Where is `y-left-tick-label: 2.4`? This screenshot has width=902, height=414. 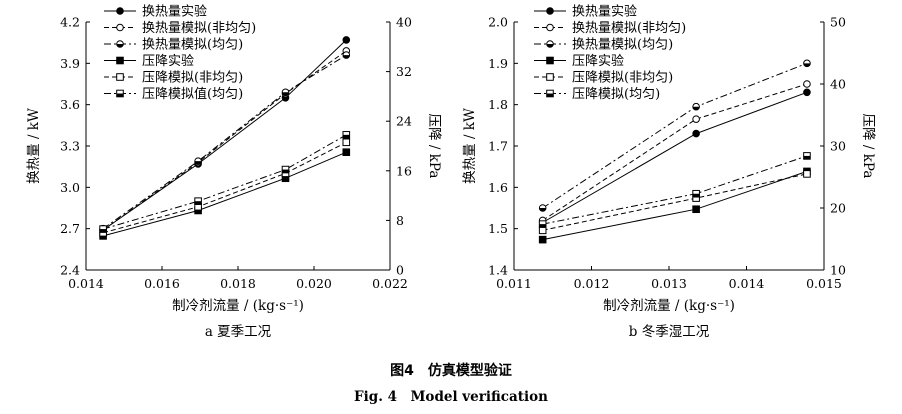
y-left-tick-label: 2.4 is located at coordinates (70, 270).